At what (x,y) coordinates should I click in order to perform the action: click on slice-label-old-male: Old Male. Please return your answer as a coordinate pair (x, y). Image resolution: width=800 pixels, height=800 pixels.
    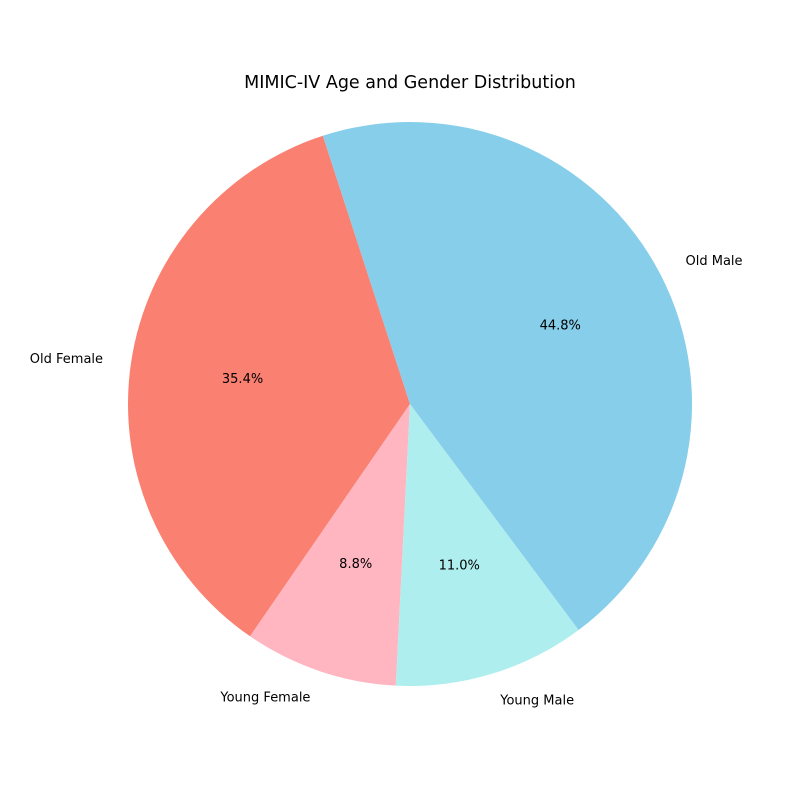
    Looking at the image, I should click on (714, 261).